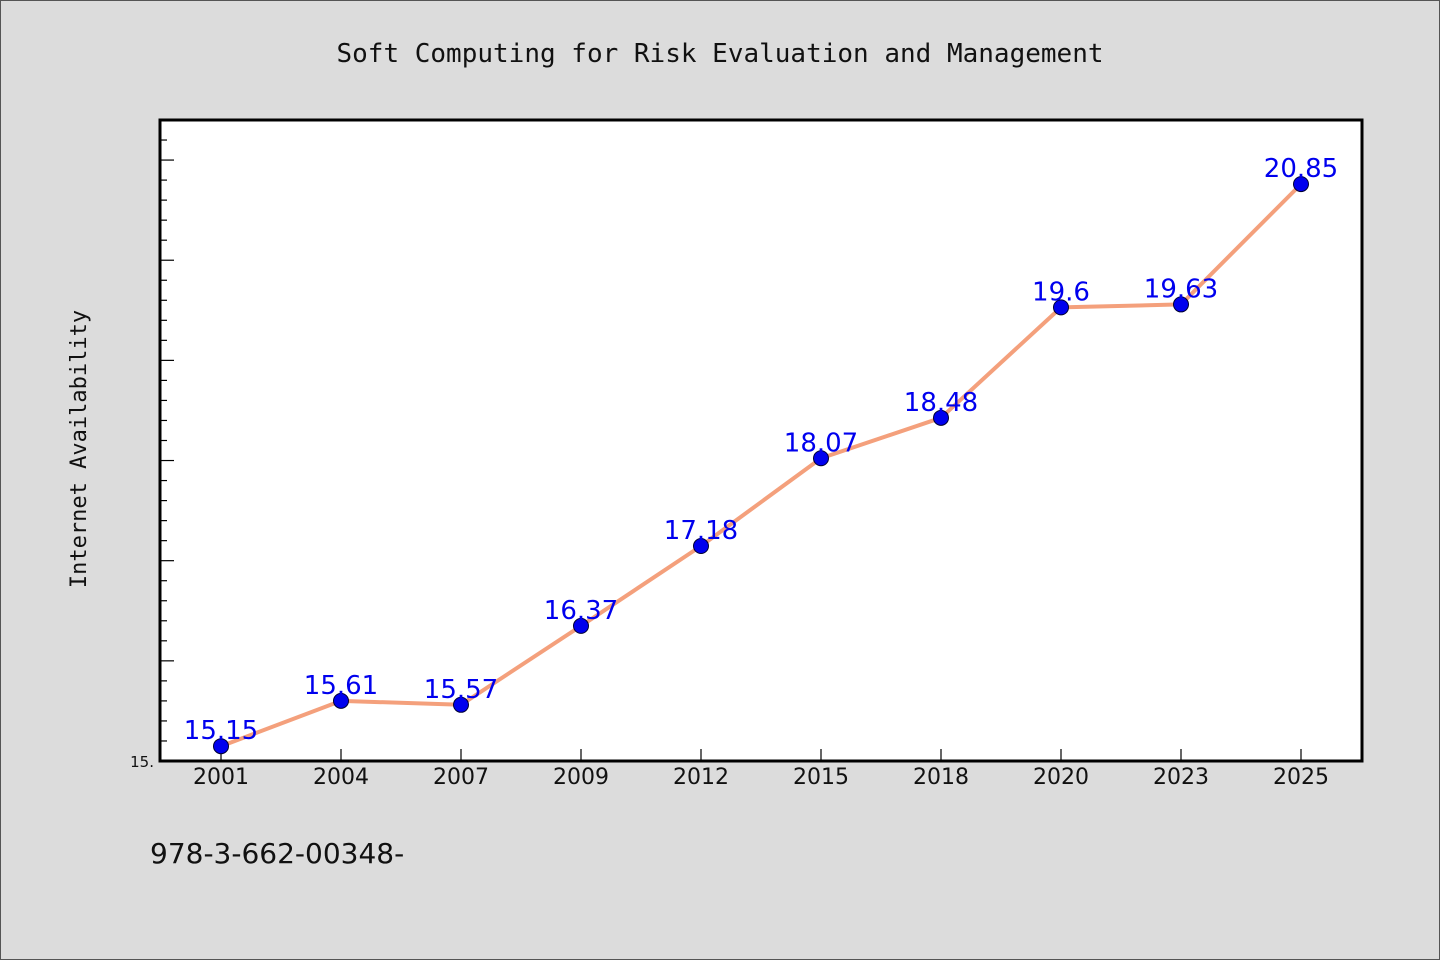  I want to click on x-axis-ticks, so click(761, 755).